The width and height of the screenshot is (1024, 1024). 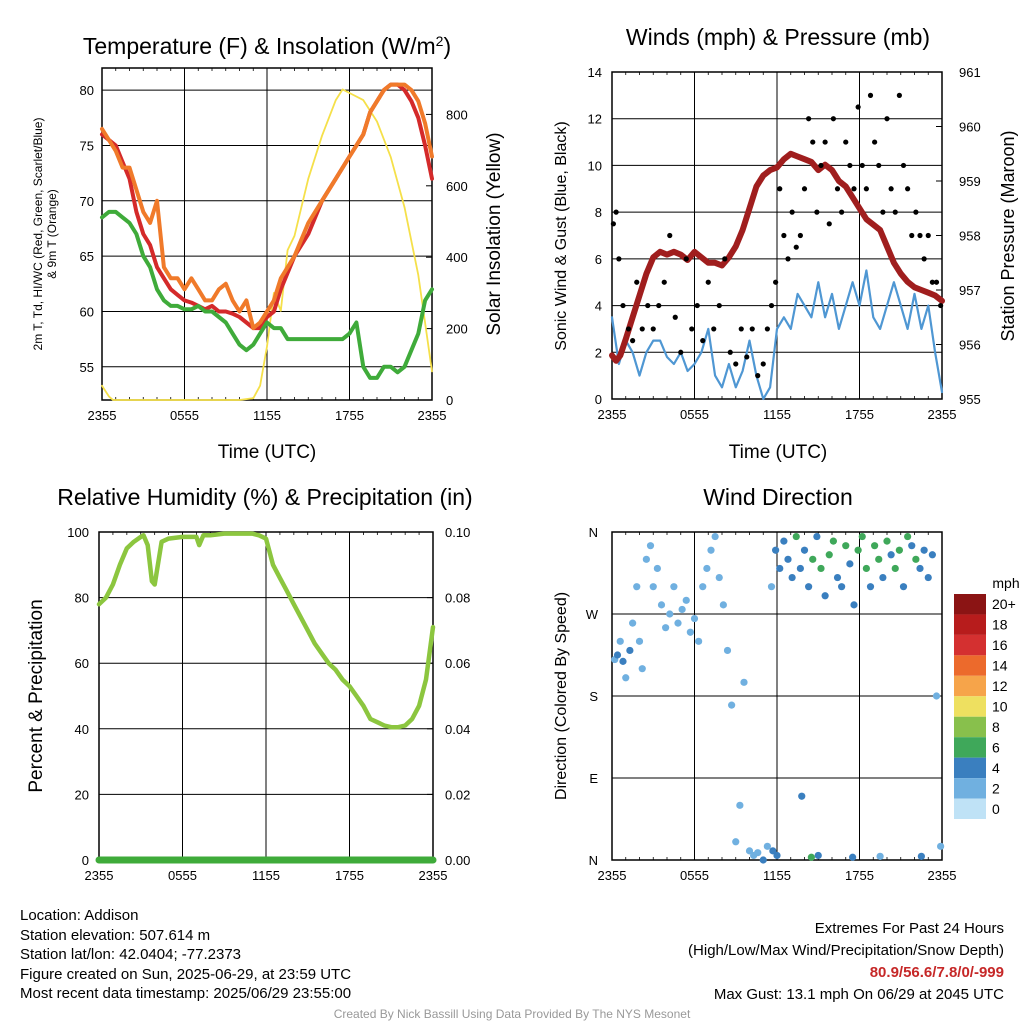 I want to click on y-tick-label: 10, so click(x=595, y=165).